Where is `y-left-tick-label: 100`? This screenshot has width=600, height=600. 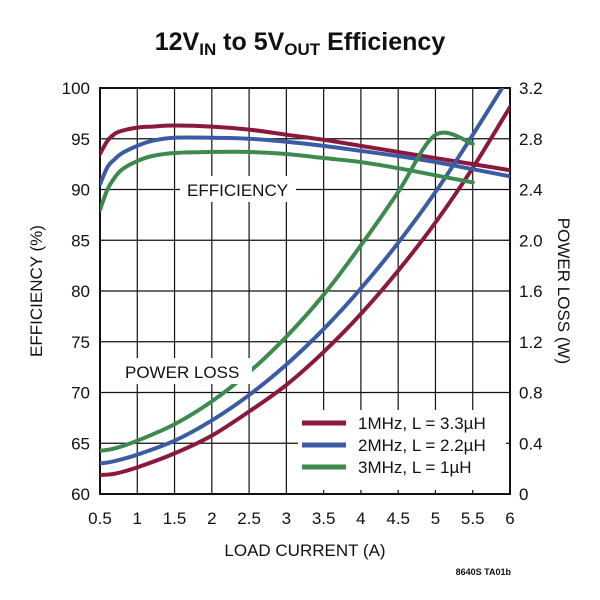 y-left-tick-label: 100 is located at coordinates (76, 88).